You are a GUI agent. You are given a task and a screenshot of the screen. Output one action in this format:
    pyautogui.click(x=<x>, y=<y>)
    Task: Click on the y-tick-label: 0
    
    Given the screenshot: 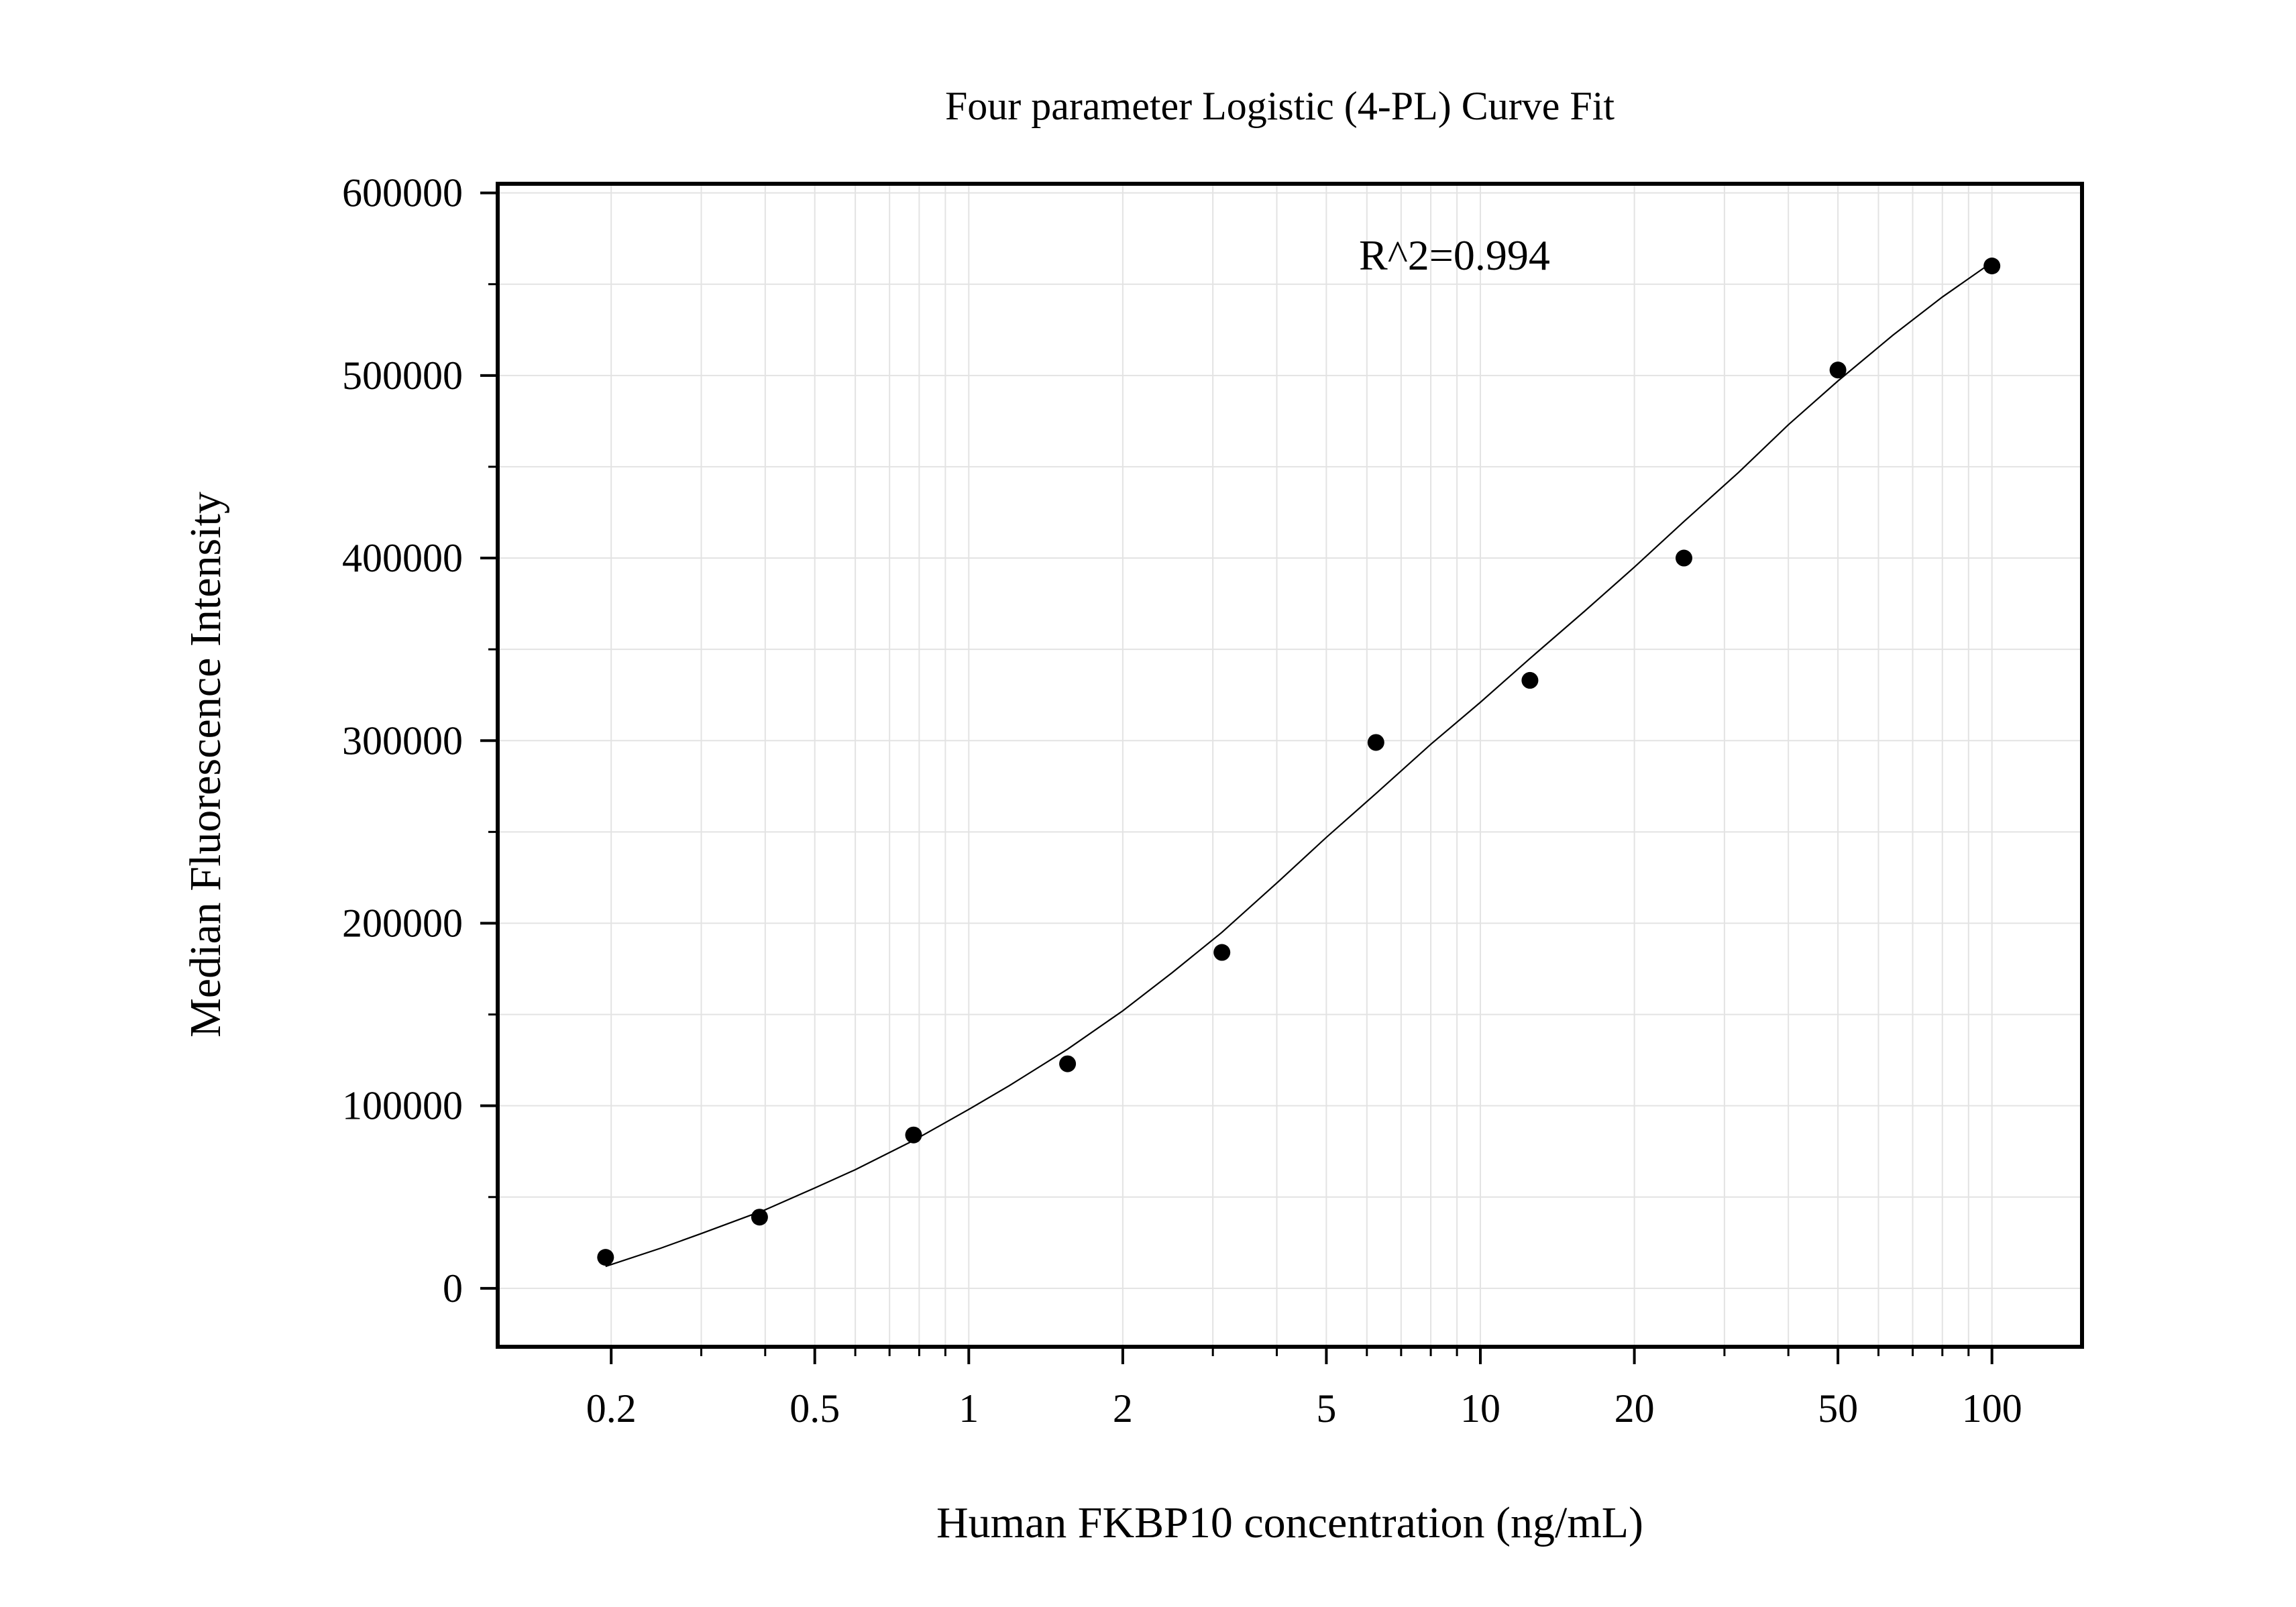 What is the action you would take?
    pyautogui.click(x=453, y=1288)
    